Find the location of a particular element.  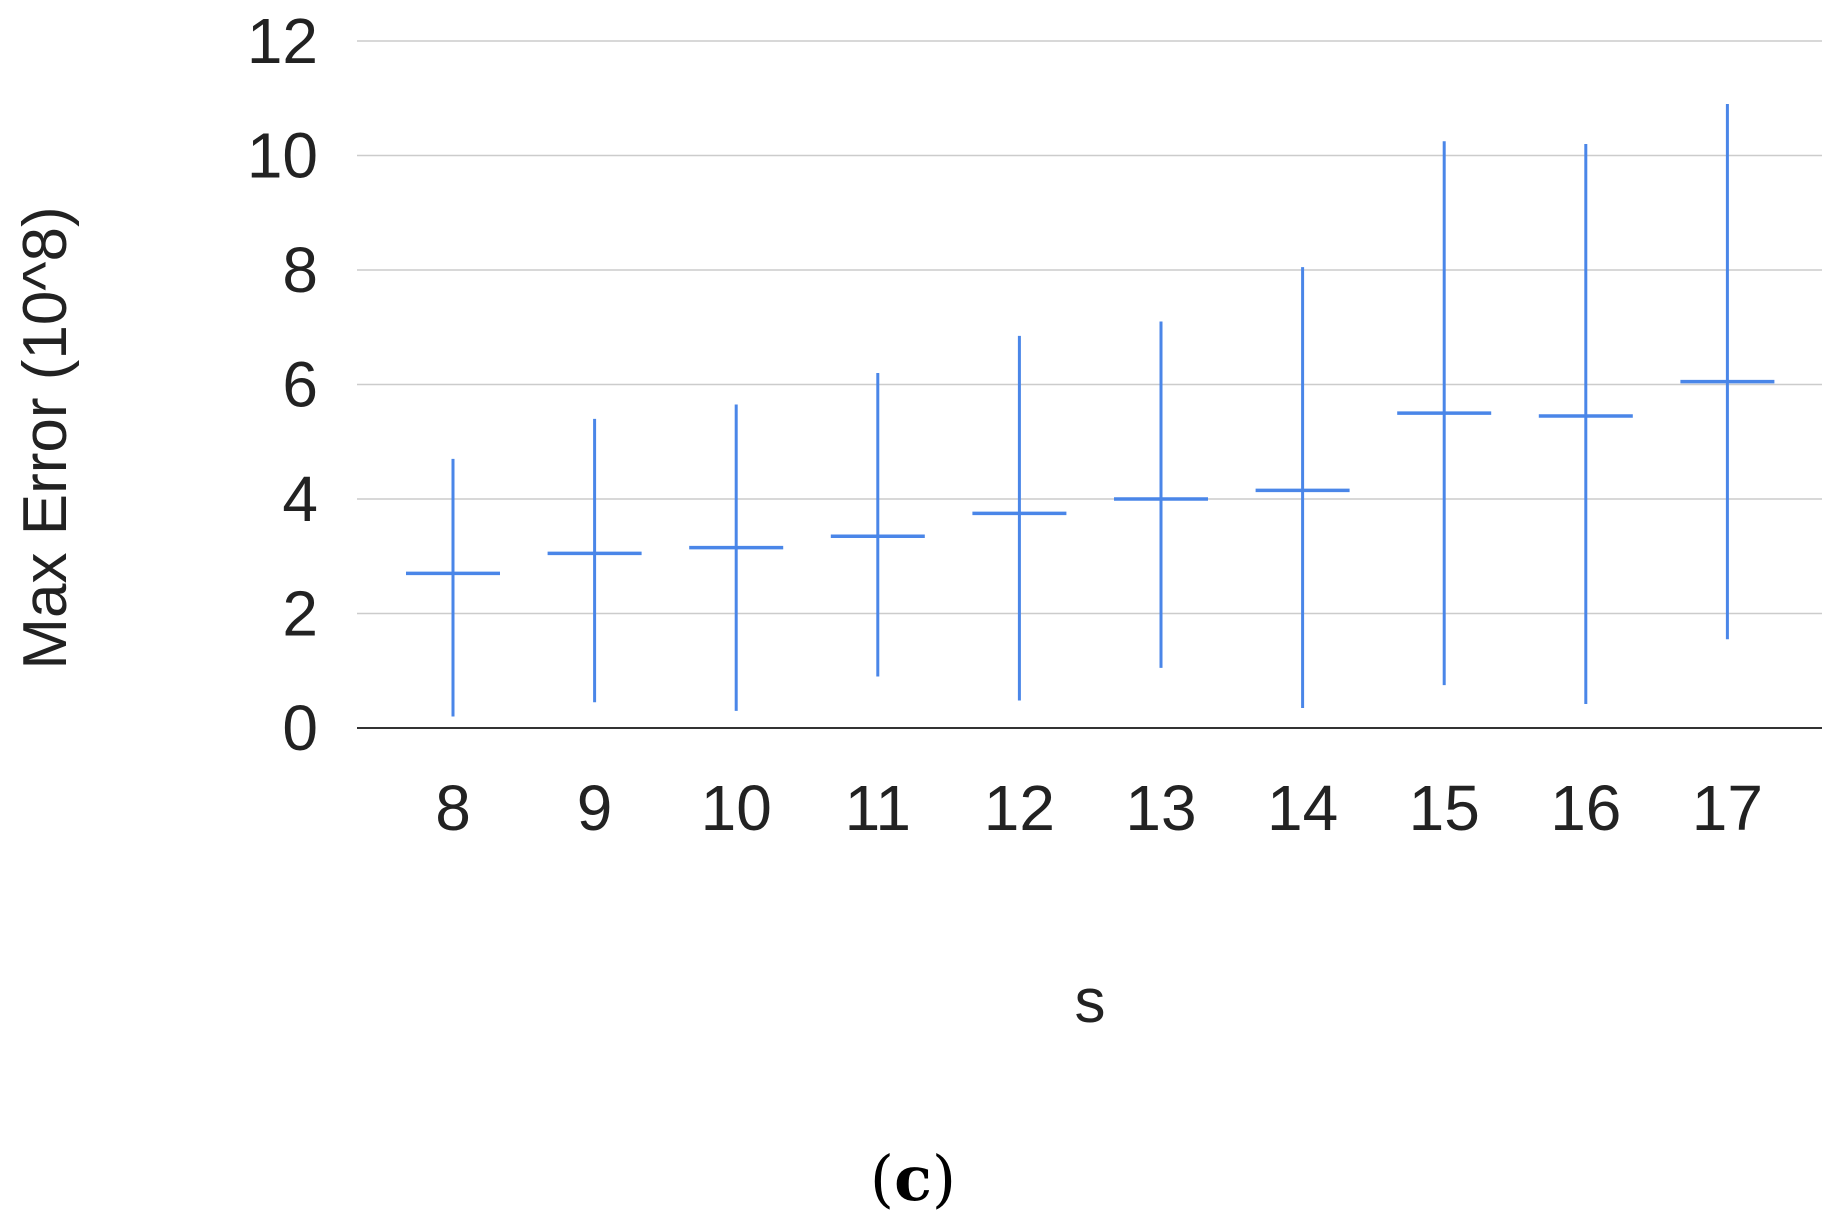

y-axis-title: Max Error (10^8) is located at coordinates (45, 437).